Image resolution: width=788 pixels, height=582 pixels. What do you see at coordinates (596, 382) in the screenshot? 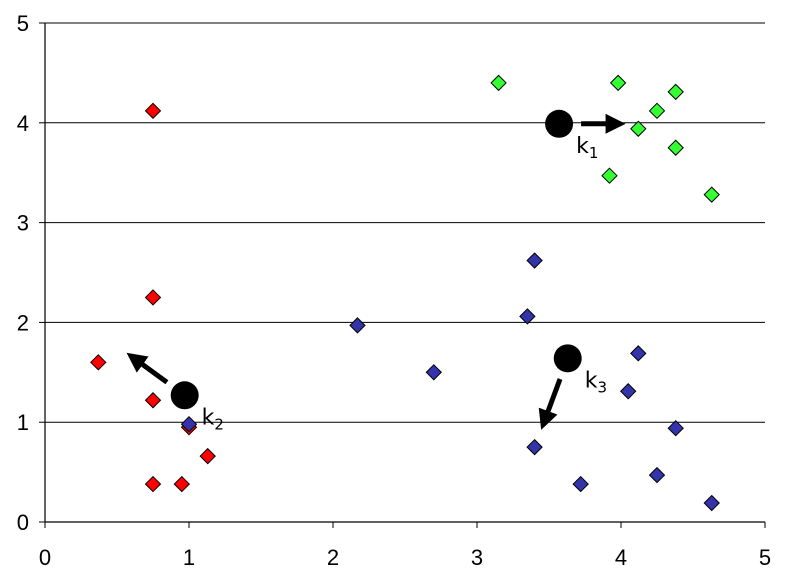
I see `centroid-label: k3` at bounding box center [596, 382].